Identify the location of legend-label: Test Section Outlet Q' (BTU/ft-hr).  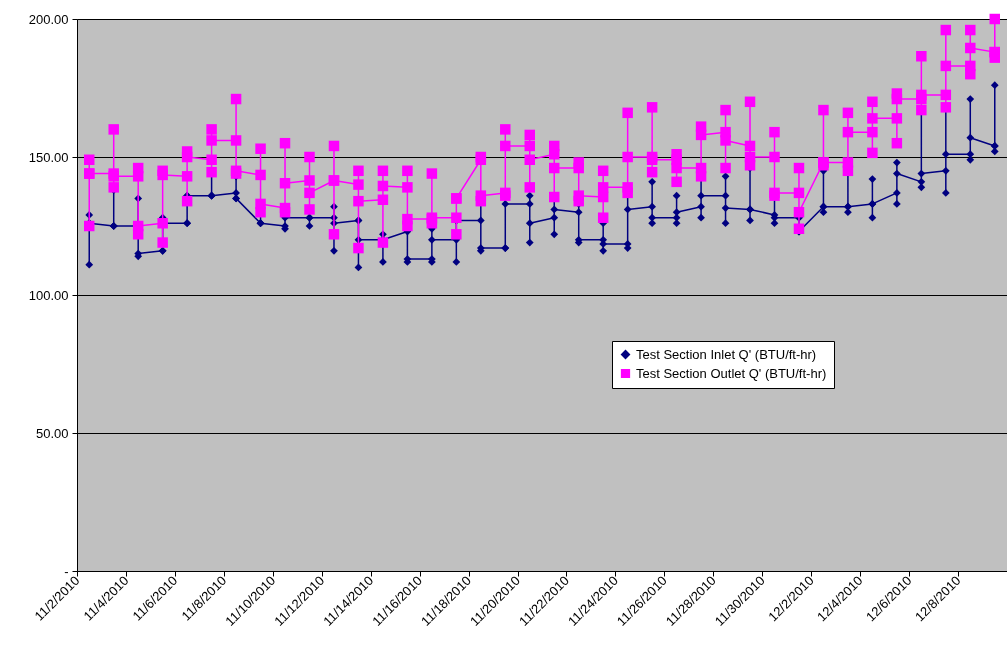
(731, 373).